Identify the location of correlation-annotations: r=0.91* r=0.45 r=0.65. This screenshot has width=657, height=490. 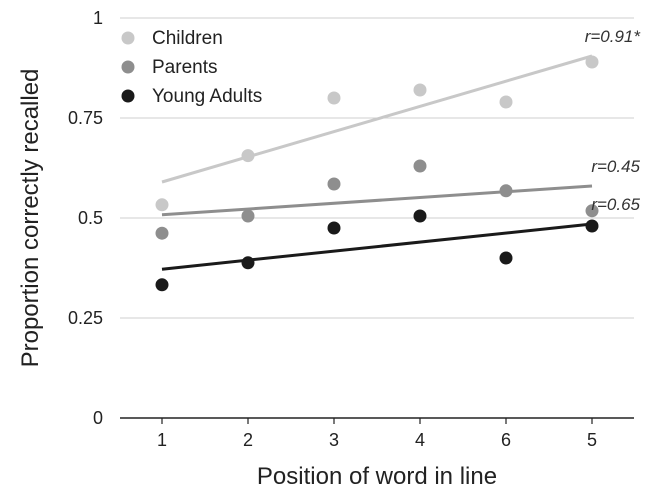
(613, 120).